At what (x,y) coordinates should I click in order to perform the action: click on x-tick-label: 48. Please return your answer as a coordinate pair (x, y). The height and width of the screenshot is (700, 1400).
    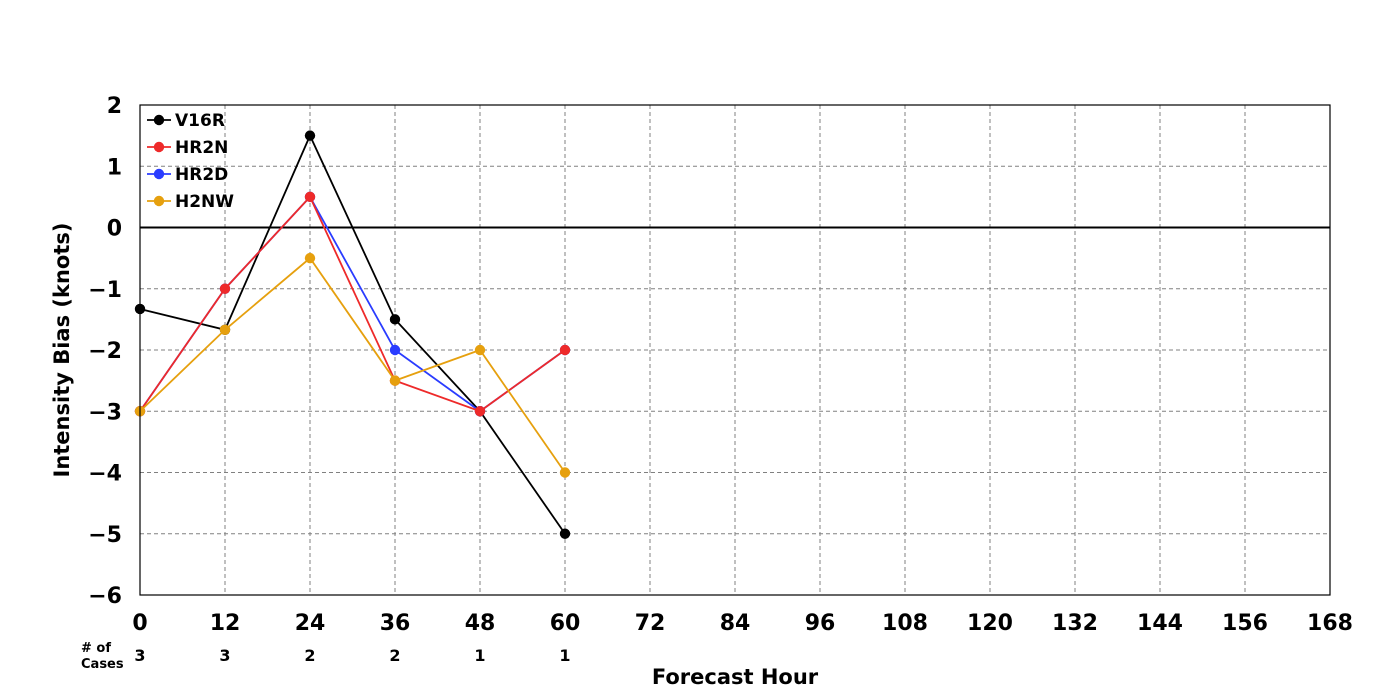
    Looking at the image, I should click on (480, 623).